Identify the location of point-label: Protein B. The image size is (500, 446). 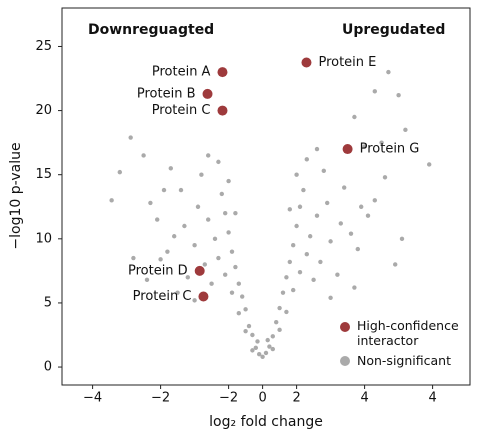
(166, 93).